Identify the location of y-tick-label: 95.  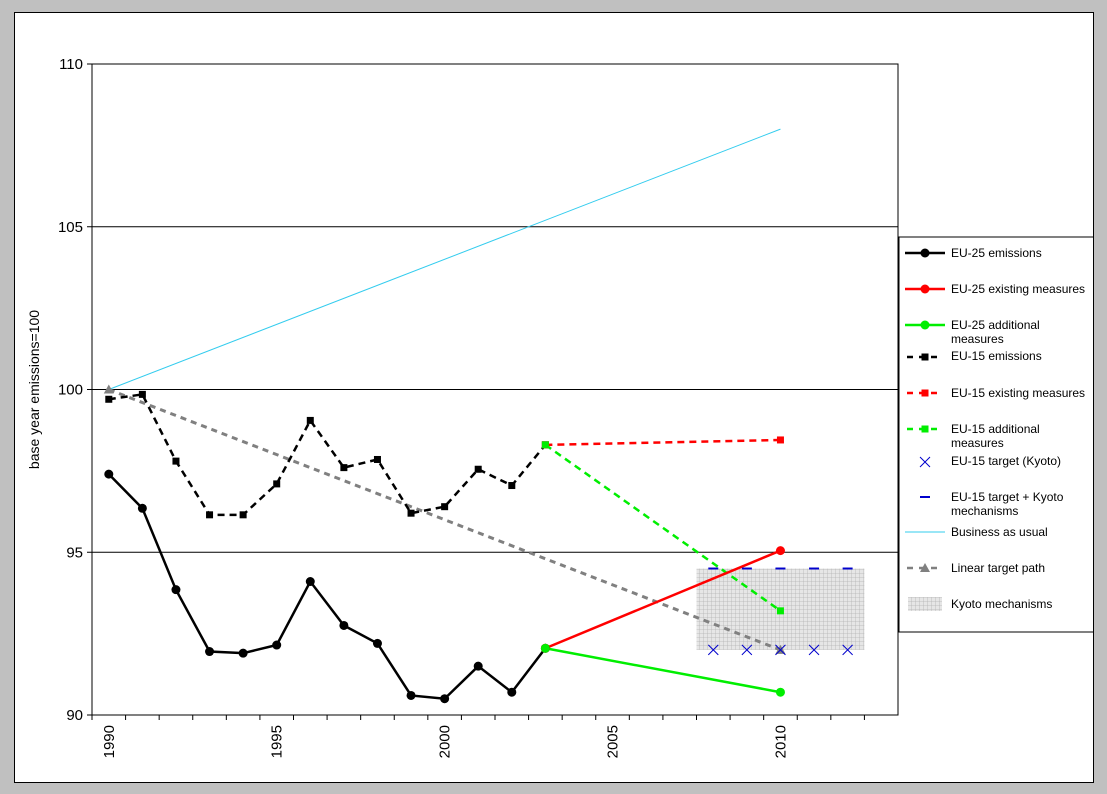
(74, 552).